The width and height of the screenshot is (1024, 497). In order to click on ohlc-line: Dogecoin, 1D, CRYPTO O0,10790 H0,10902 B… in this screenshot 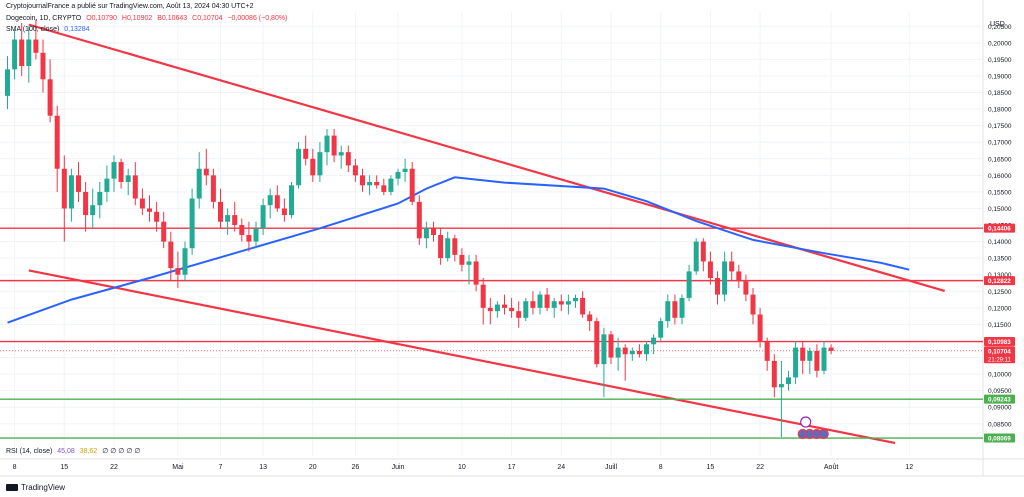, I will do `click(148, 18)`.